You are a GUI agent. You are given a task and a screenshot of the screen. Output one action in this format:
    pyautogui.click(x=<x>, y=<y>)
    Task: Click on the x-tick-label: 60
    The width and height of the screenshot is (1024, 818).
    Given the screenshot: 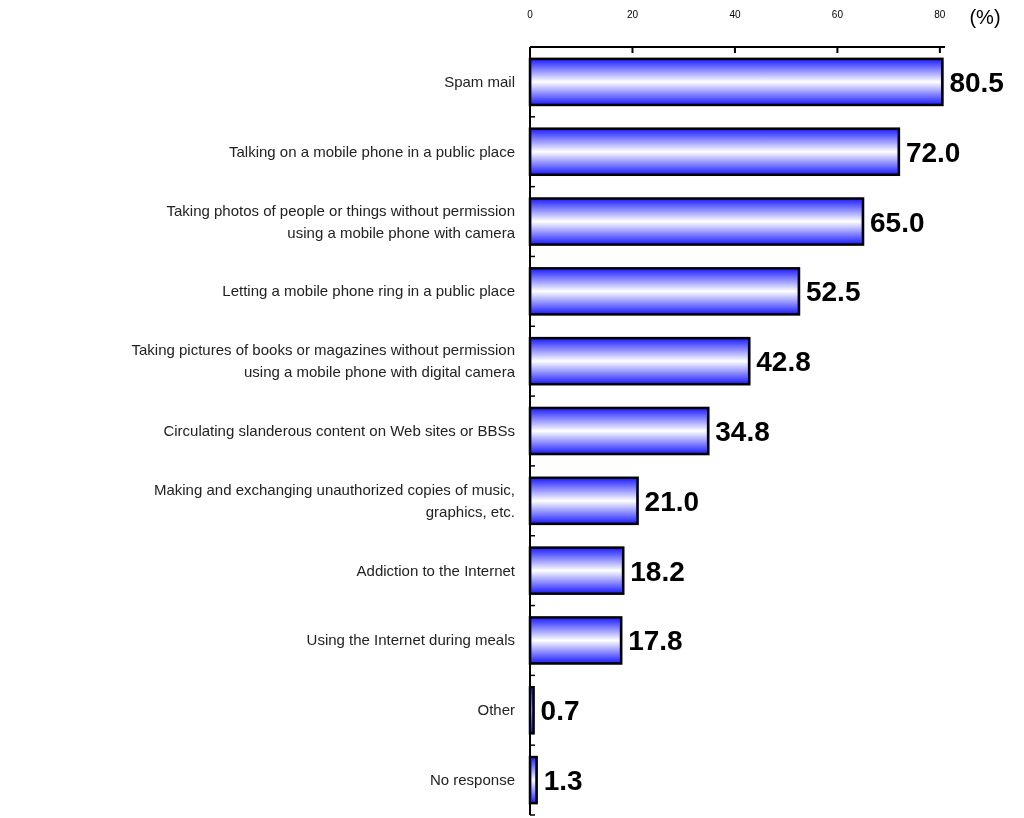 What is the action you would take?
    pyautogui.click(x=837, y=14)
    